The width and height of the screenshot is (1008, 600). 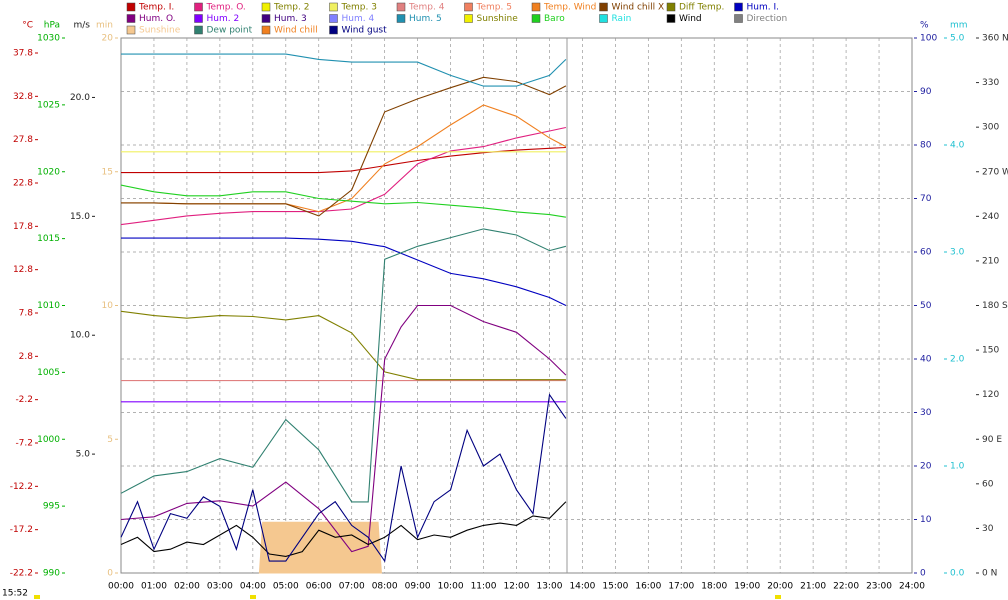 What do you see at coordinates (154, 587) in the screenshot?
I see `x-tick-label: 01:00` at bounding box center [154, 587].